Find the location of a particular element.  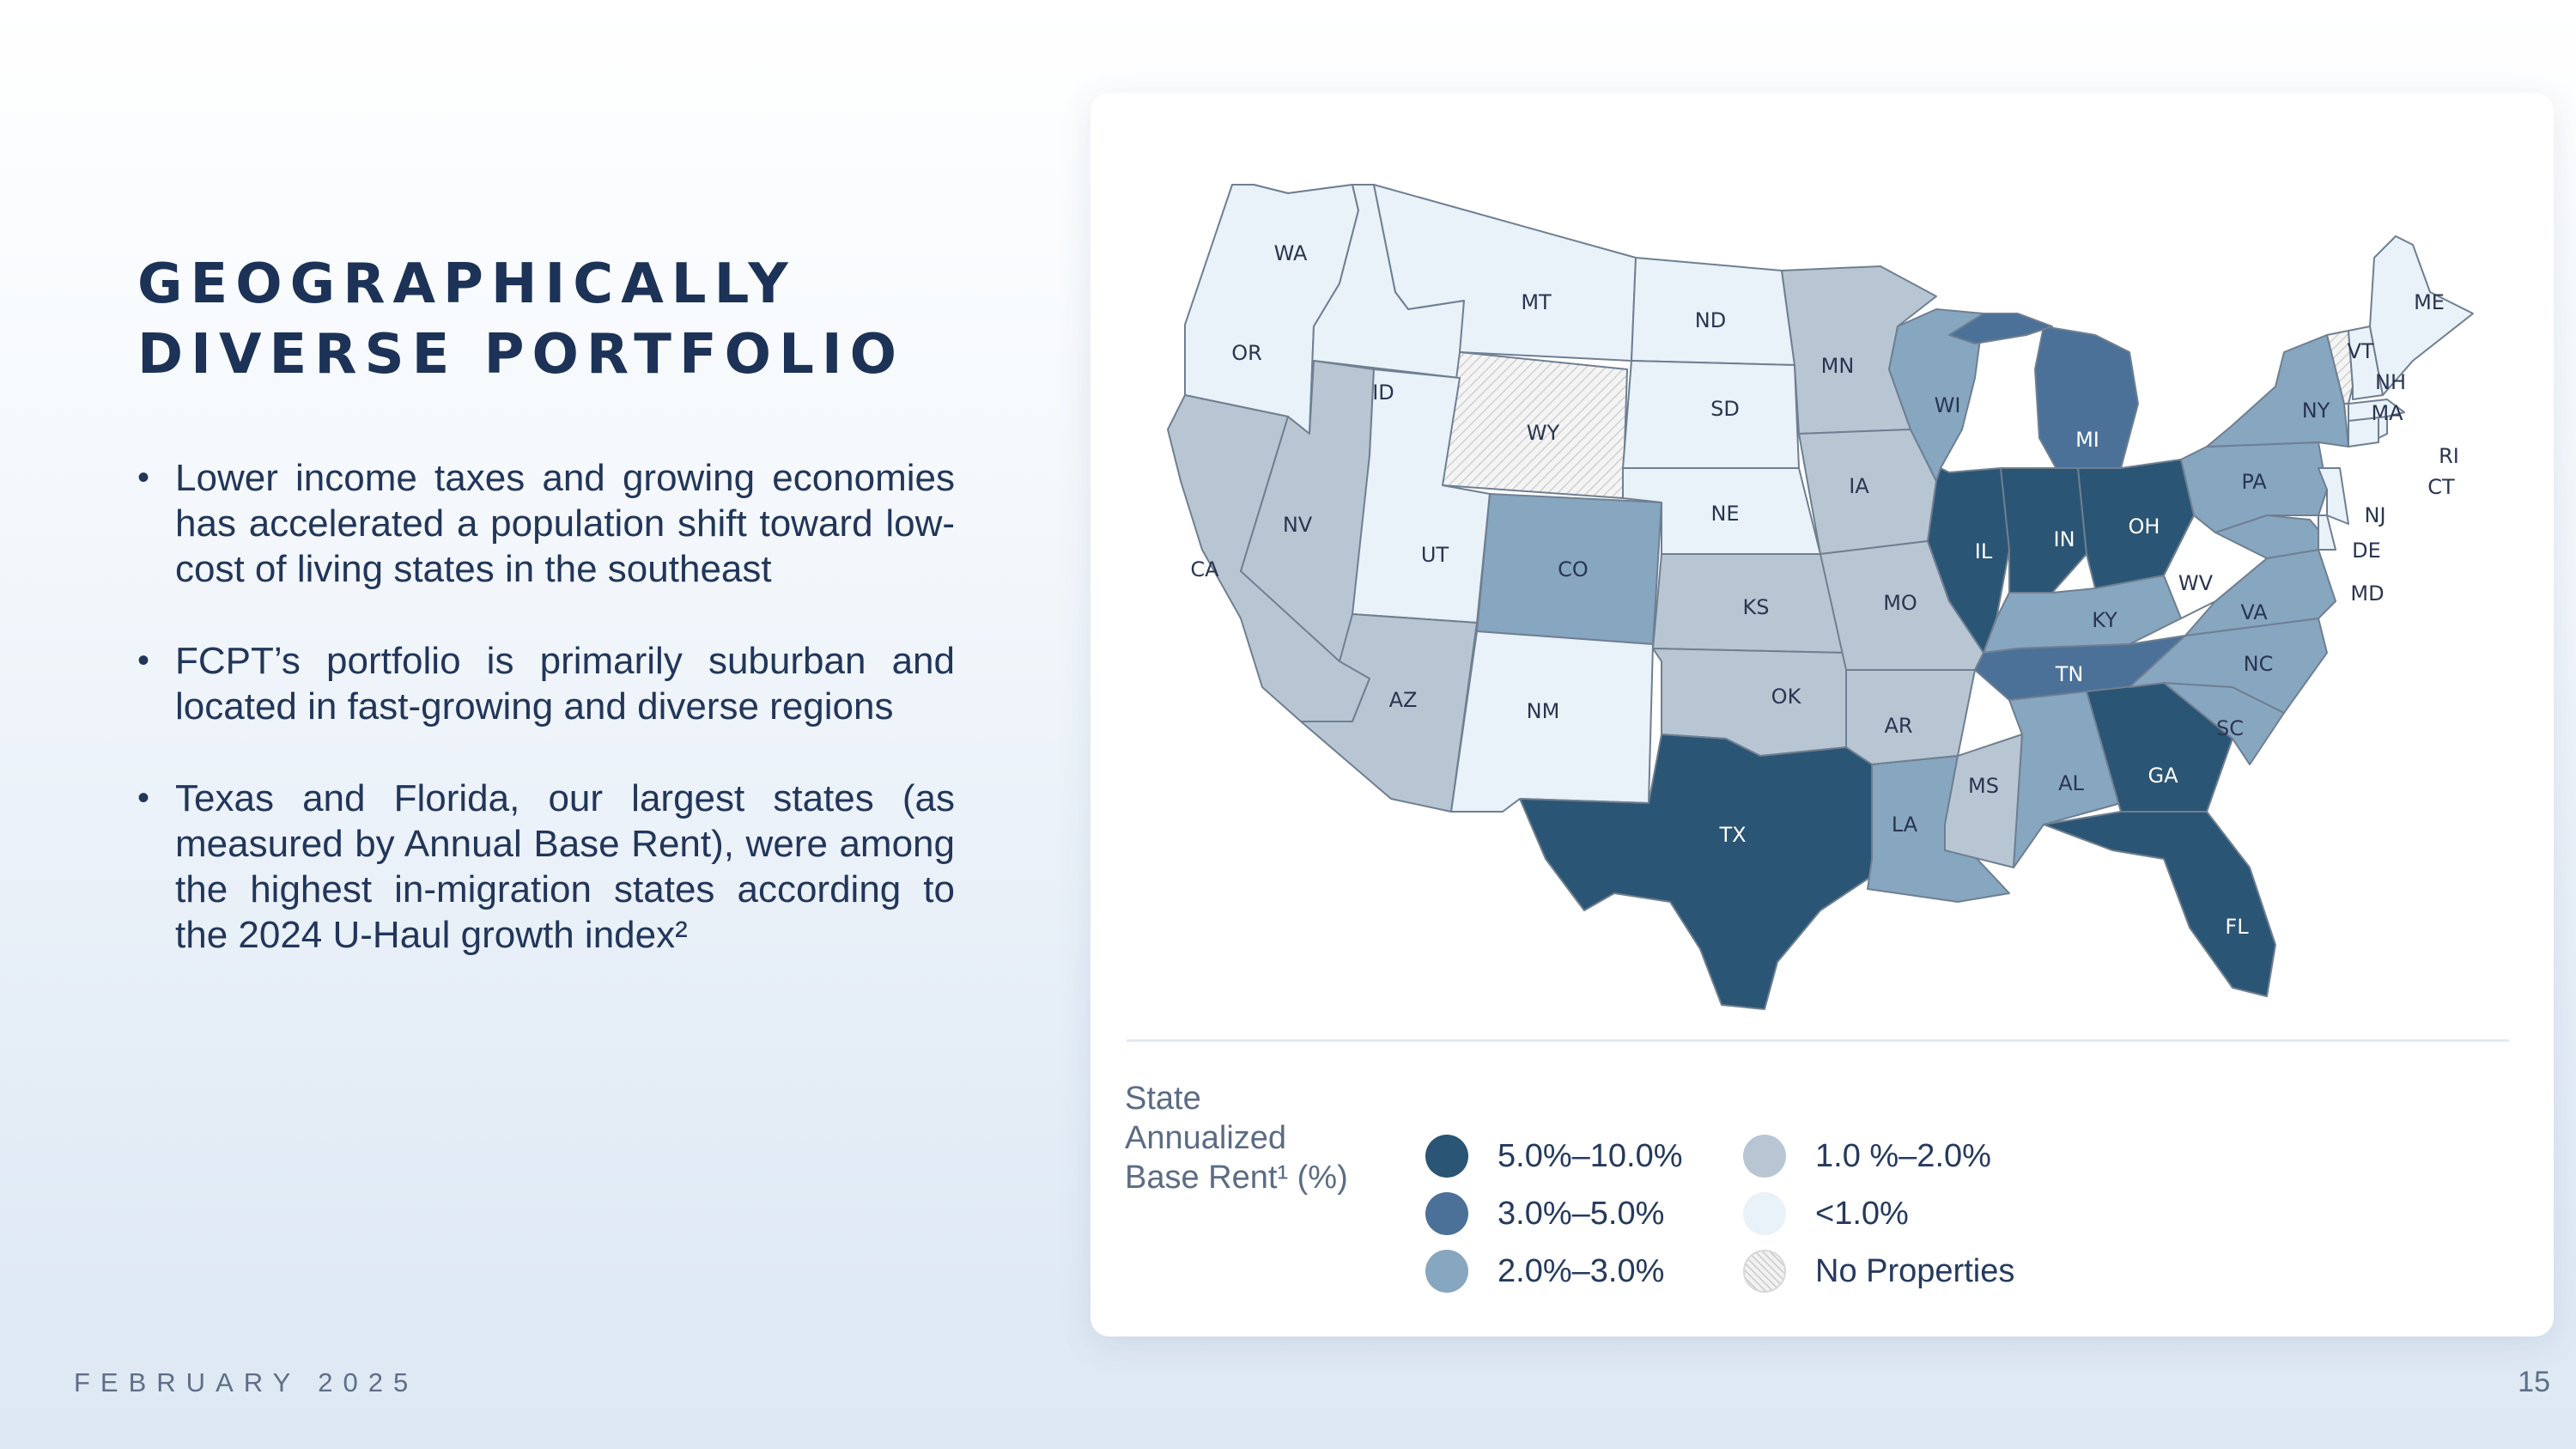

state-nj is located at coordinates (2333, 496).